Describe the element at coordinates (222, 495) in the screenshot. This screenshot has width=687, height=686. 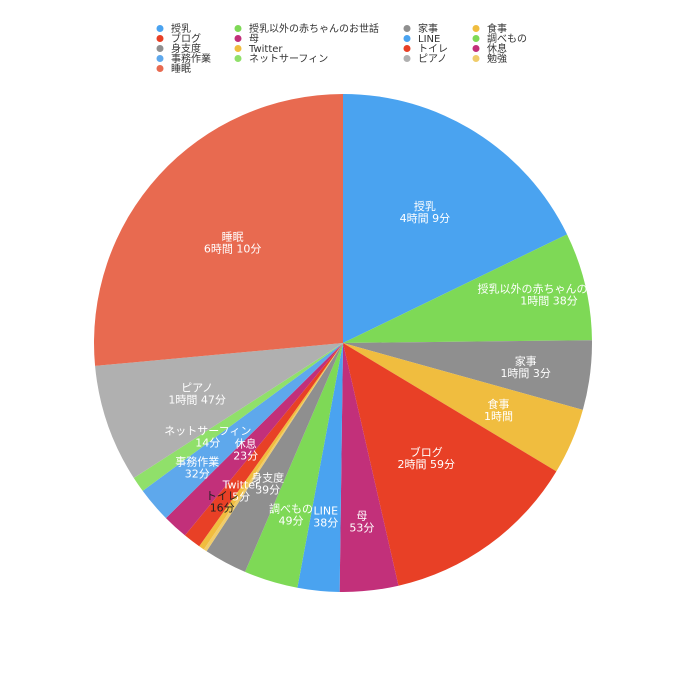
I see `slice-name-label: トイレ` at that location.